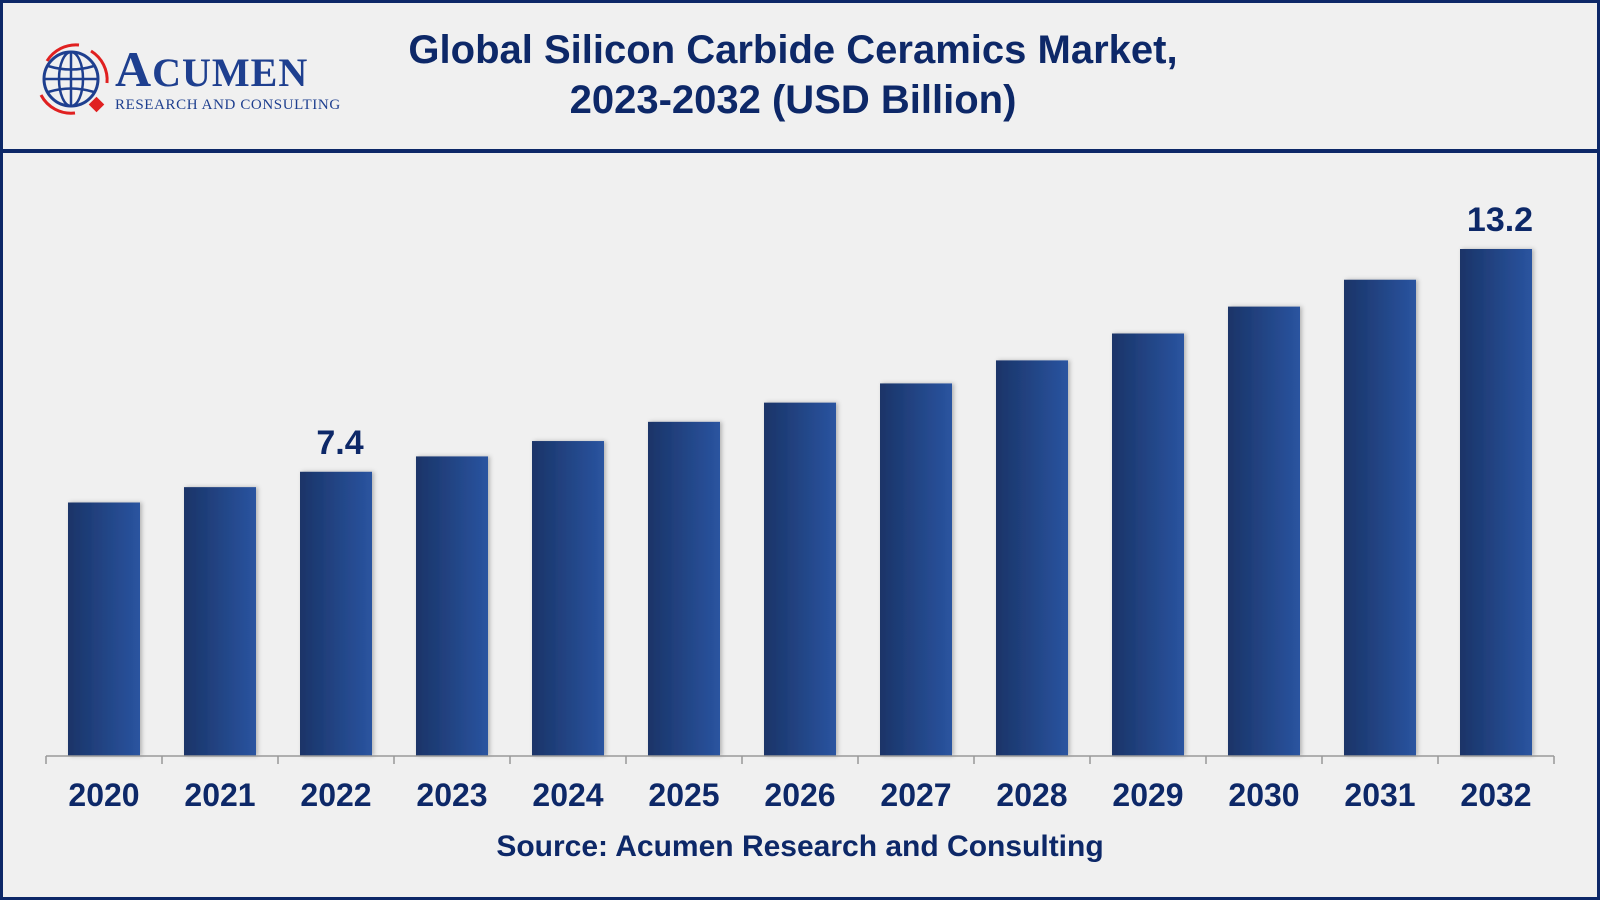 This screenshot has width=1600, height=900. Describe the element at coordinates (1496, 502) in the screenshot. I see `bar-2032` at that location.